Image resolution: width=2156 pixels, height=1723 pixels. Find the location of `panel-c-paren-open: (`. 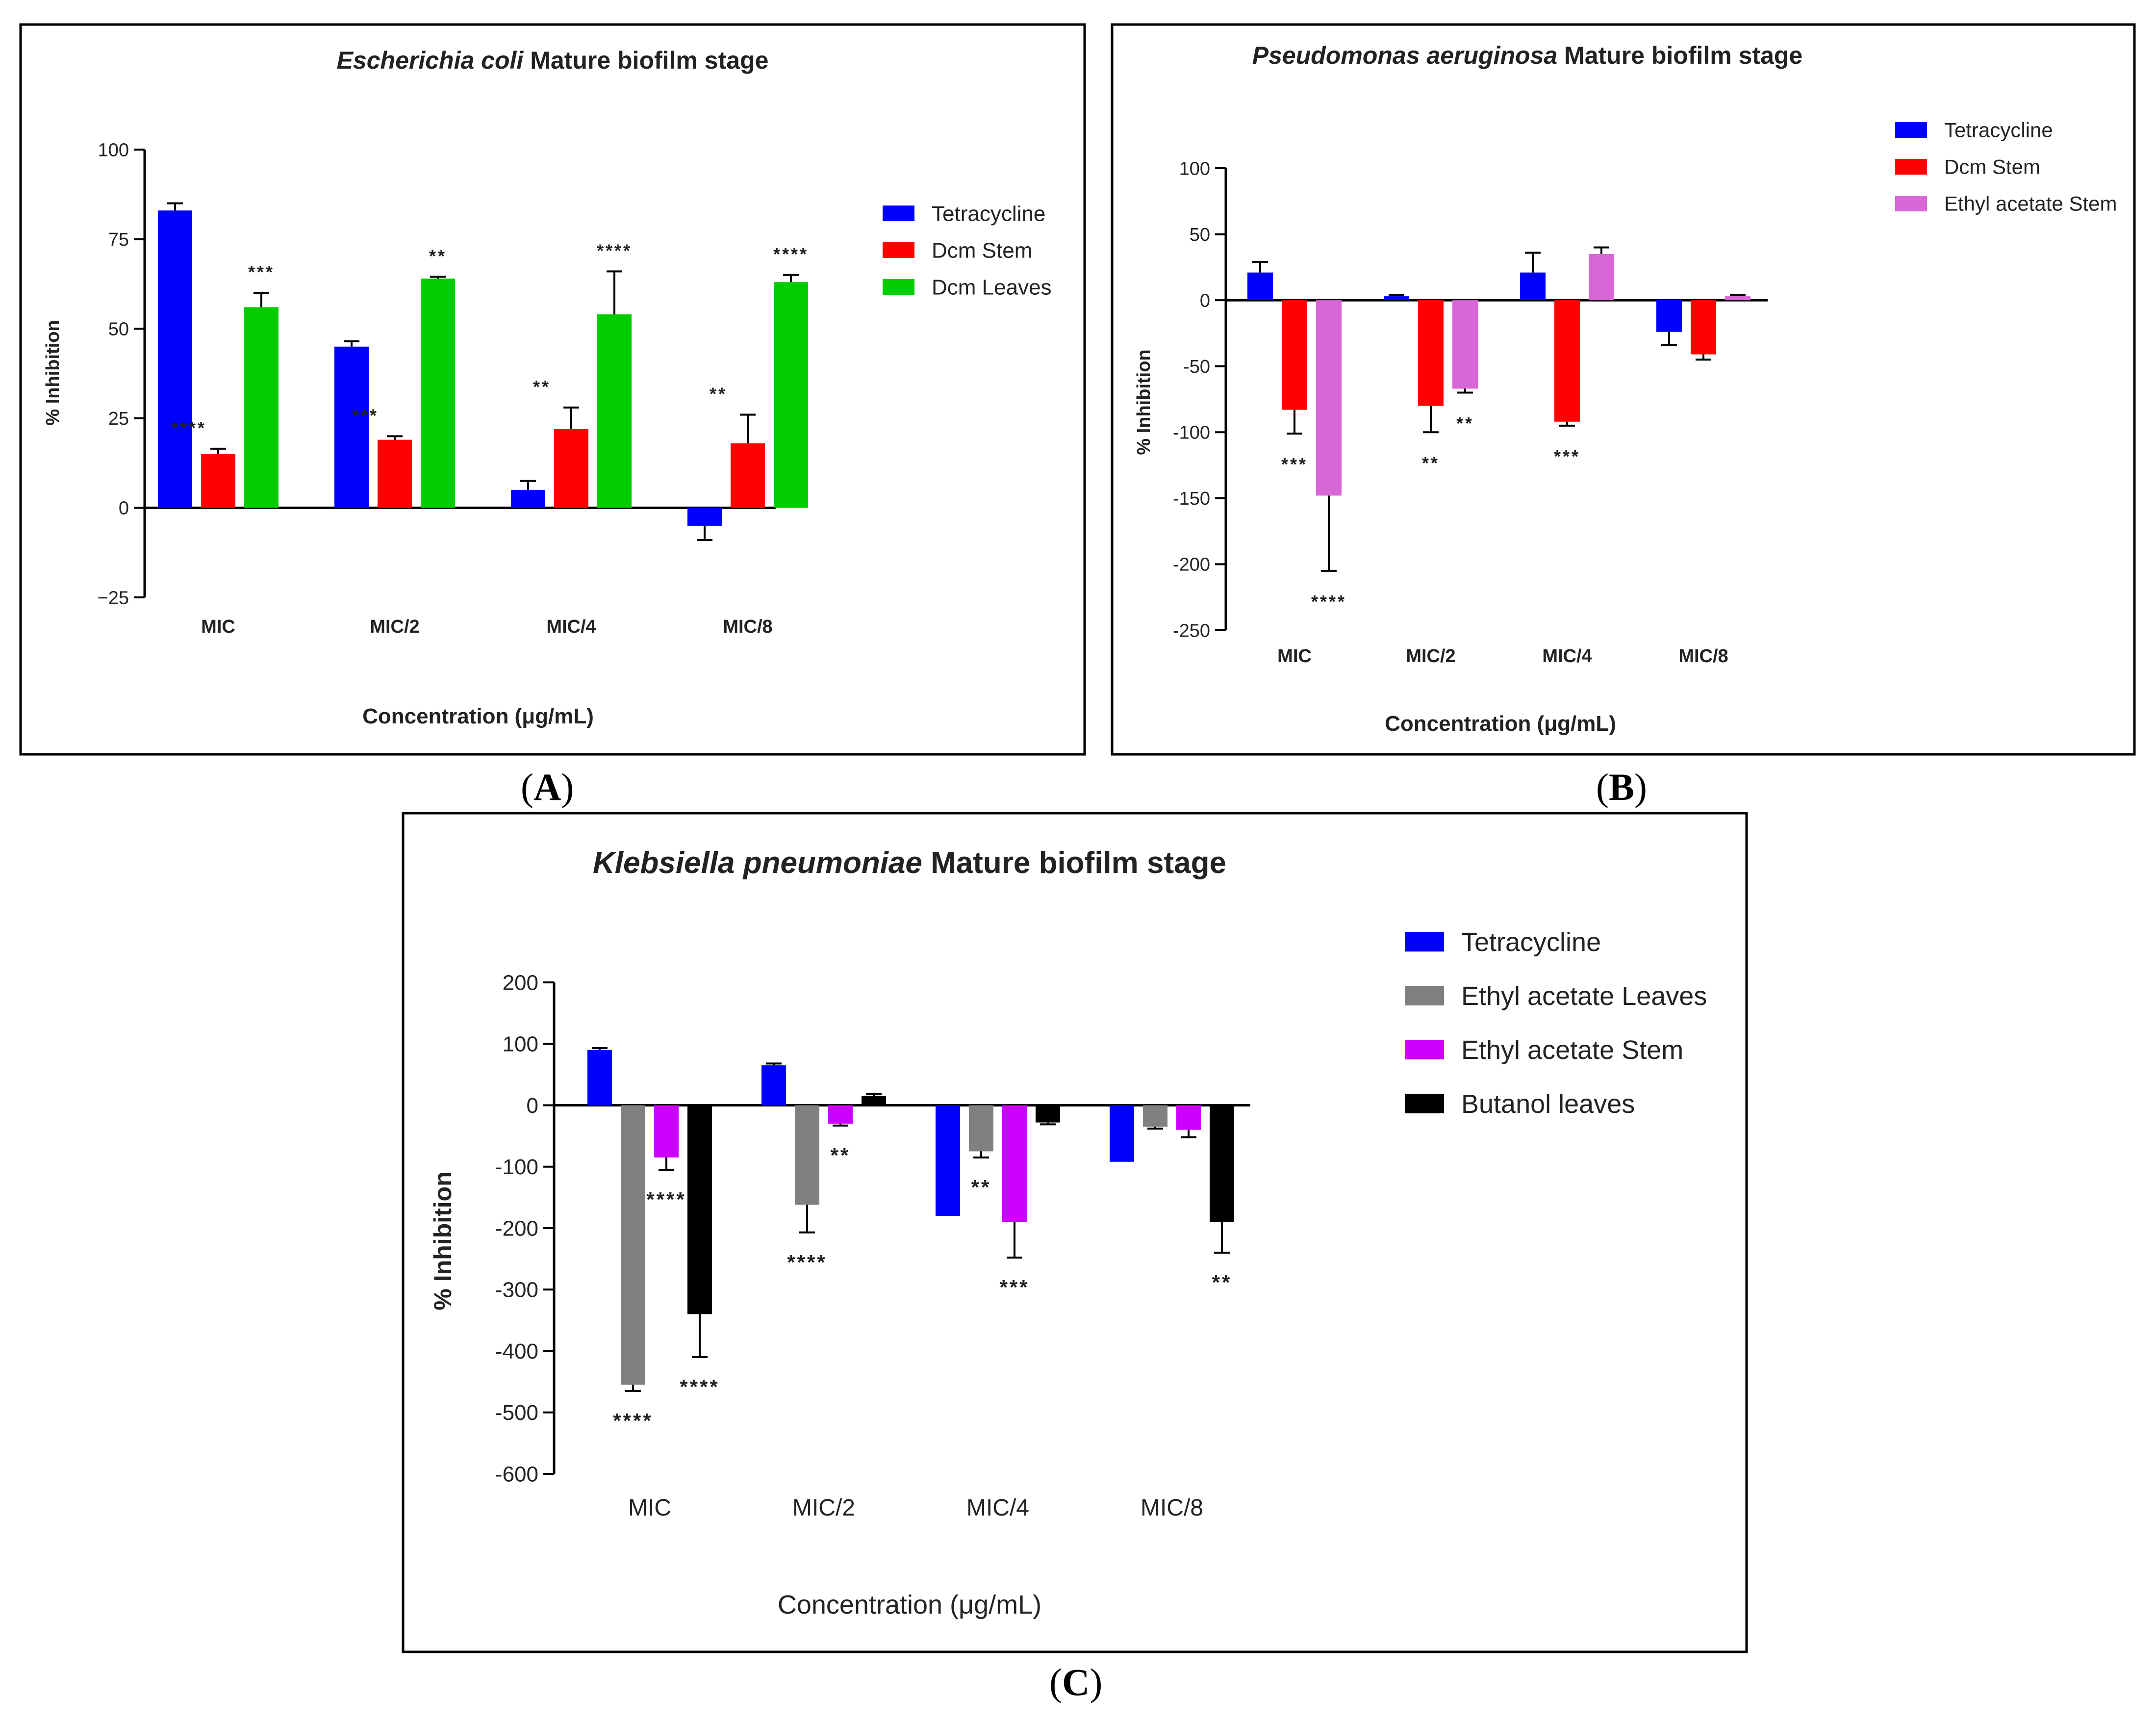

panel-c-paren-open: ( is located at coordinates (1055, 1682).